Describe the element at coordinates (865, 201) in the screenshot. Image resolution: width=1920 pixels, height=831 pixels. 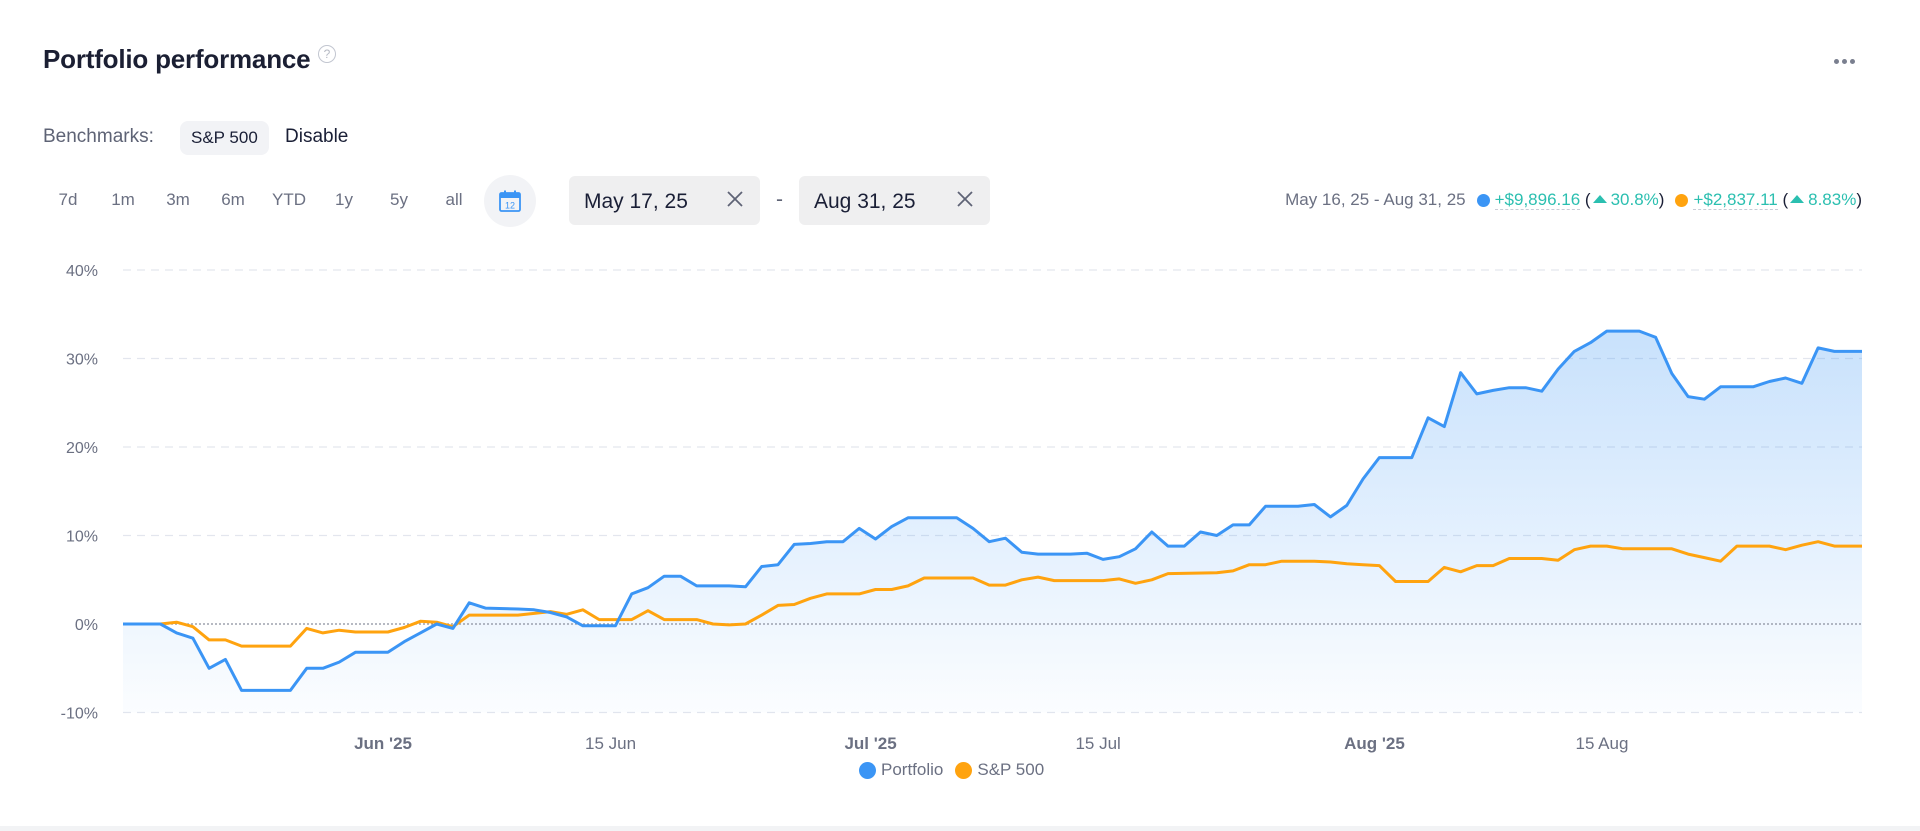
I see `end-date-value: Aug 31, 25` at that location.